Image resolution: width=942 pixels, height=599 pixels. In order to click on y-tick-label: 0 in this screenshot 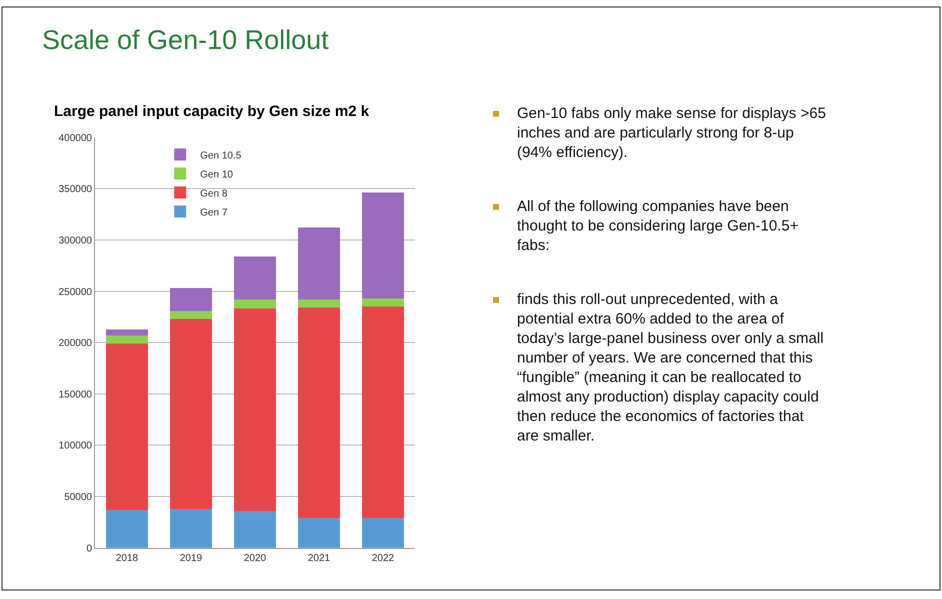, I will do `click(89, 548)`.